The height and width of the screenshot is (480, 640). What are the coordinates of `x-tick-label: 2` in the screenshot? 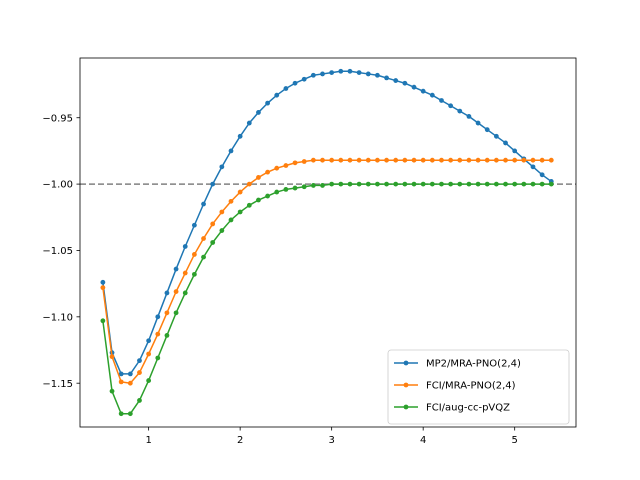 It's located at (240, 440).